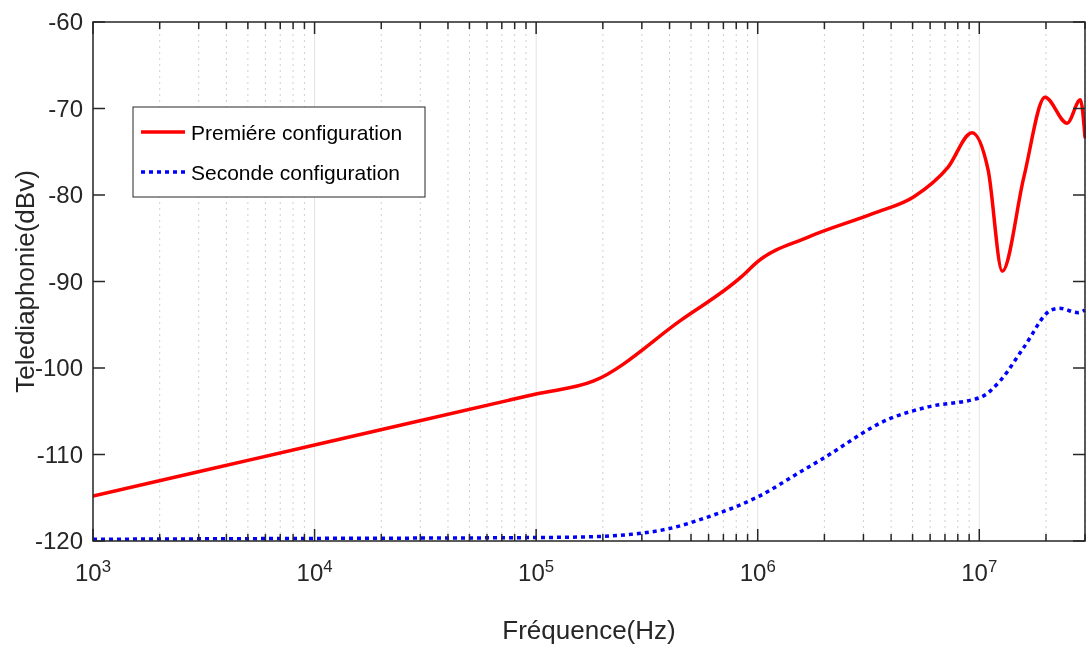 The image size is (1086, 651). I want to click on x-tick-label: 10$^{4}$, so click(314, 571).